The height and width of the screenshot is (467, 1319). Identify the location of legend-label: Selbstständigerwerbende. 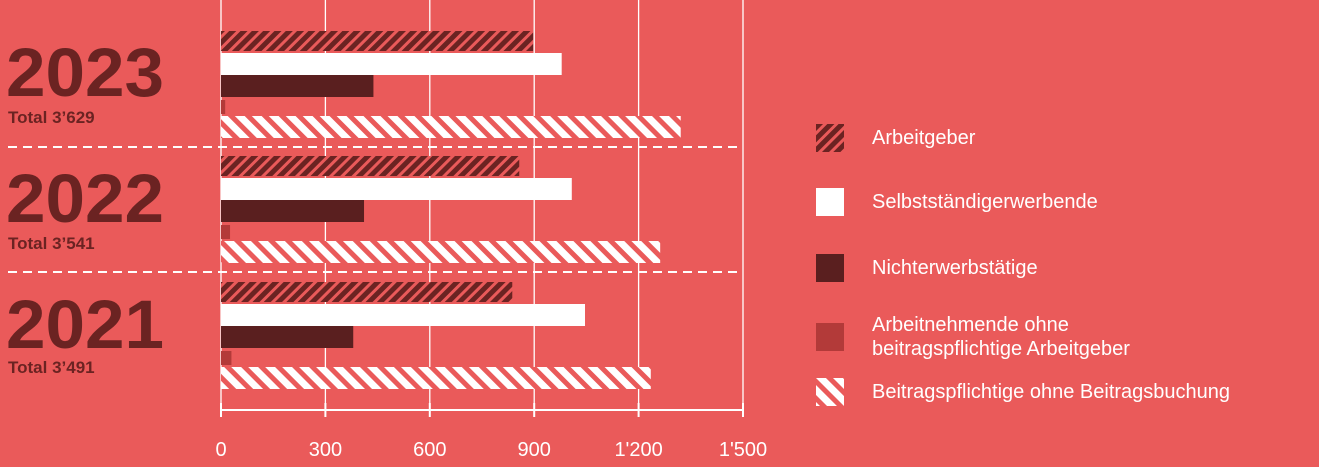
(985, 201).